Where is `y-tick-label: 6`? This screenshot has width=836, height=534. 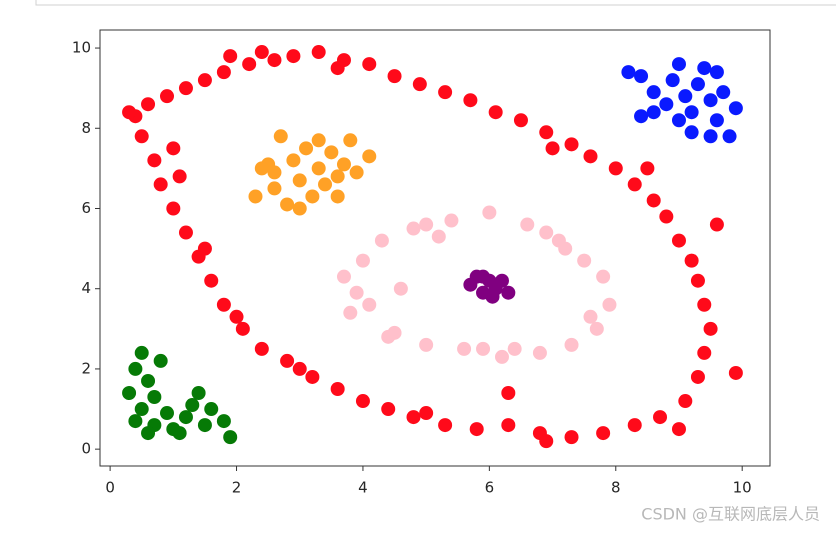
y-tick-label: 6 is located at coordinates (86, 208).